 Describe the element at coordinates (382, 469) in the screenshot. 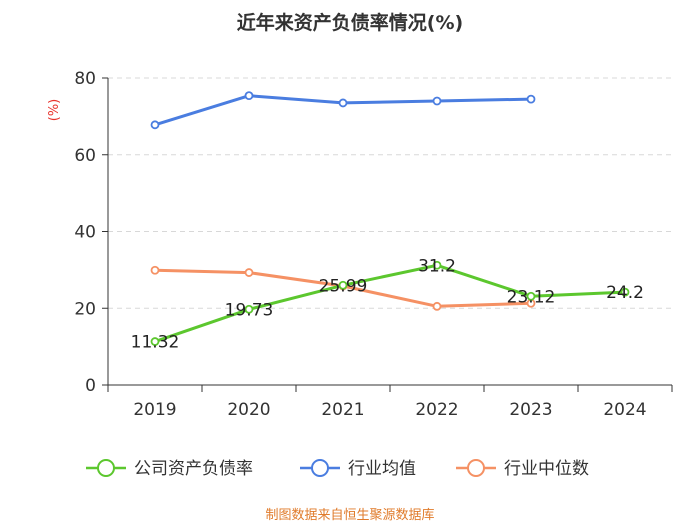

I see `legend-label: 行业均值` at that location.